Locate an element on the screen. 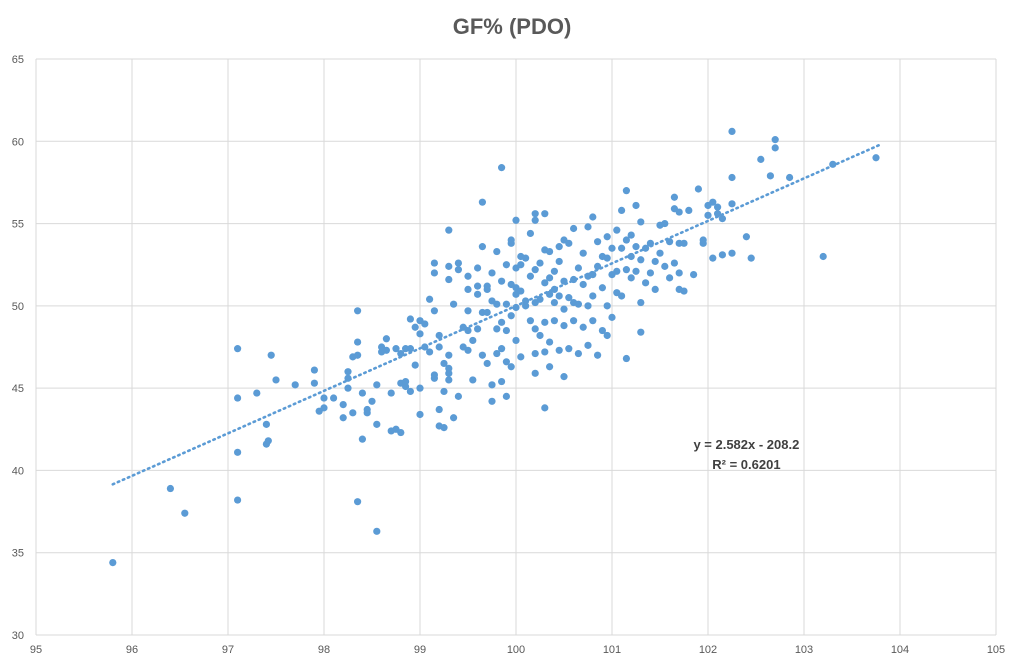  chart-title: GF% (PDO) is located at coordinates (512, 26).